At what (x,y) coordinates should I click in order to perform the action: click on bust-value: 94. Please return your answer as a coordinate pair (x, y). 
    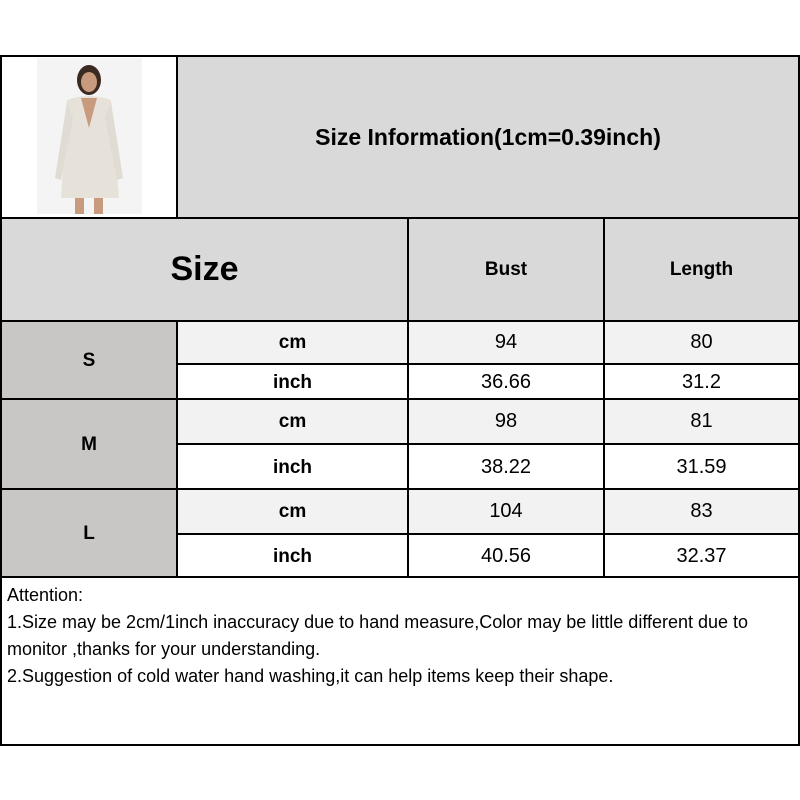
    Looking at the image, I should click on (506, 342).